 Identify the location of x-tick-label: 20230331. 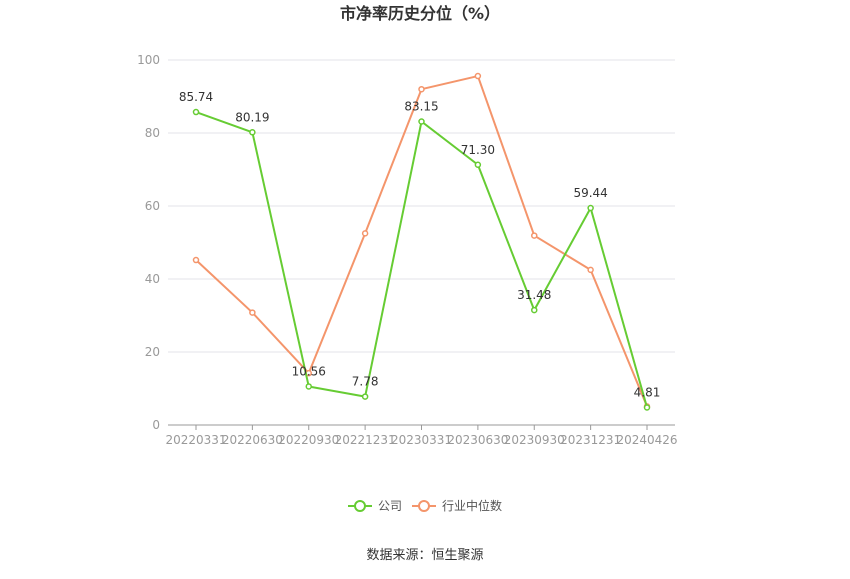
(421, 440).